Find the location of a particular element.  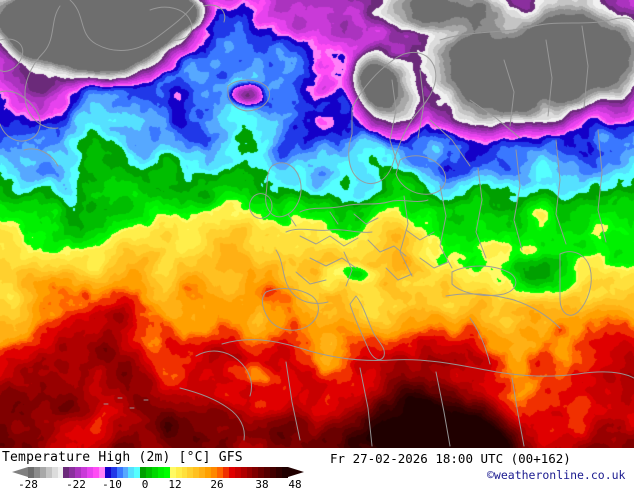

copyright-notice: ©weatheronline.co.uk is located at coordinates (556, 475).